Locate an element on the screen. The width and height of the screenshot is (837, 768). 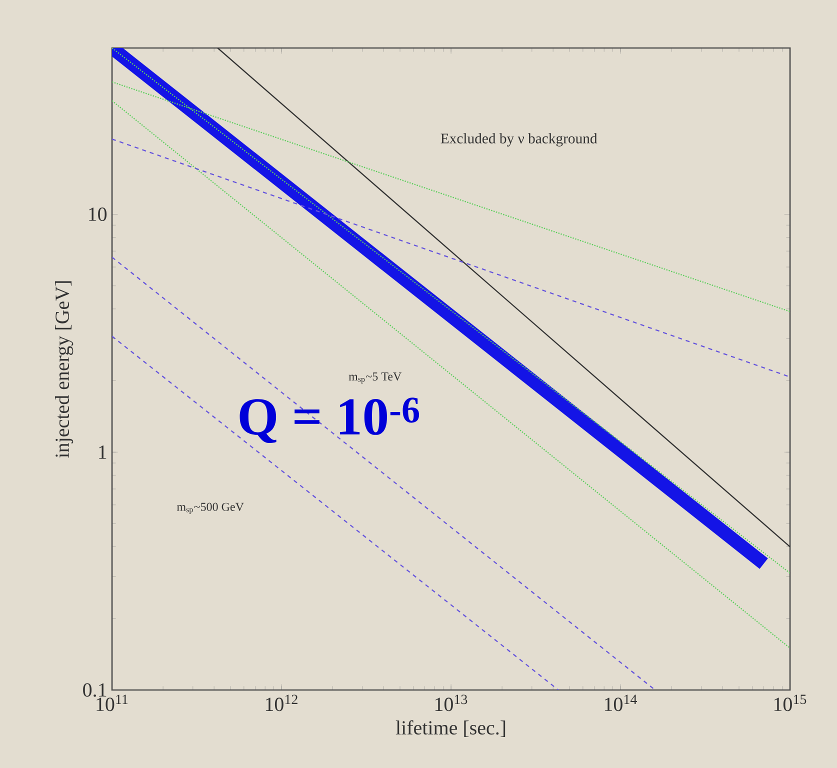
x-tick-label: 10$^{14}$ is located at coordinates (620, 703).